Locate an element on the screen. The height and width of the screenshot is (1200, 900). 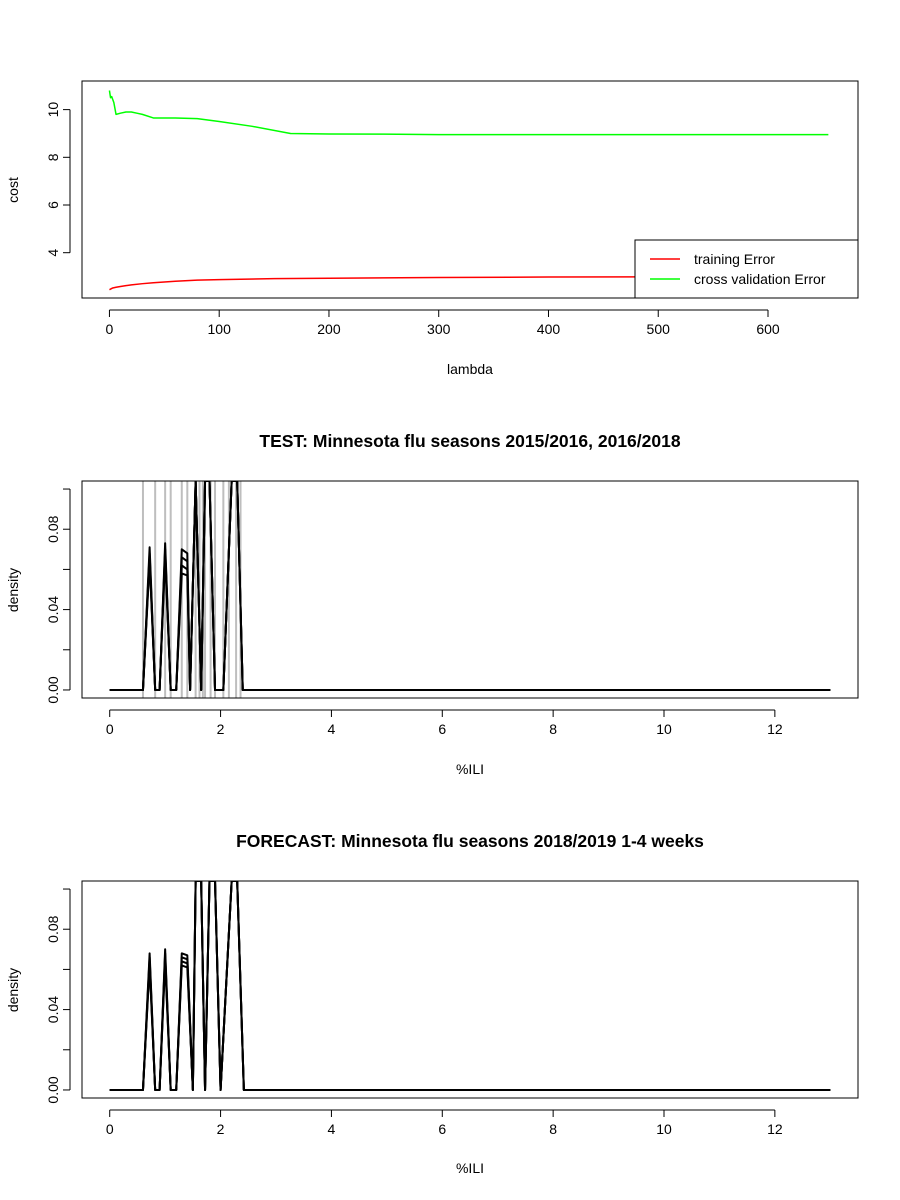
x-tick-label: 100 is located at coordinates (220, 329).